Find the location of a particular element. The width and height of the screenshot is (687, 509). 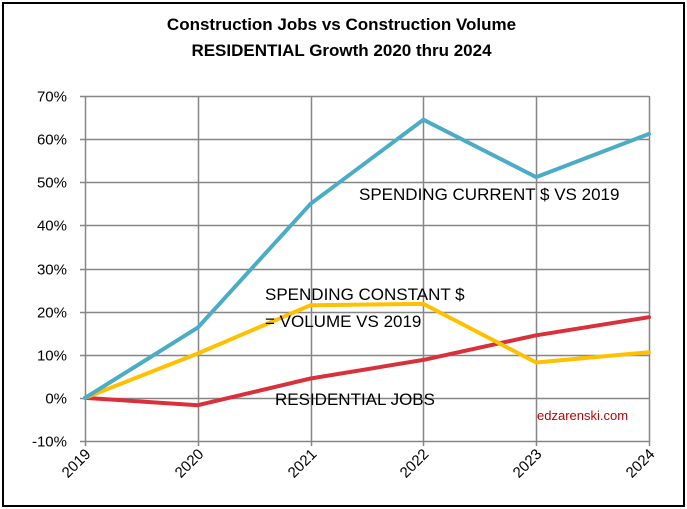

x-tick-label: 2020 is located at coordinates (190, 464).